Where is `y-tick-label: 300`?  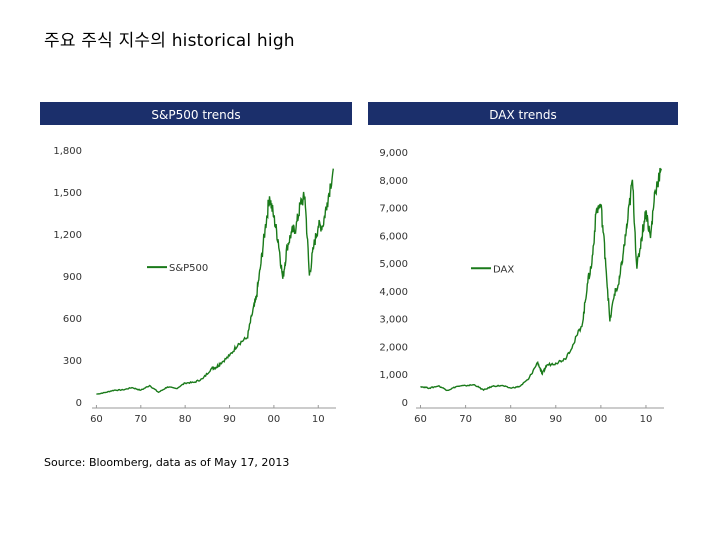
y-tick-label: 300 is located at coordinates (72, 361).